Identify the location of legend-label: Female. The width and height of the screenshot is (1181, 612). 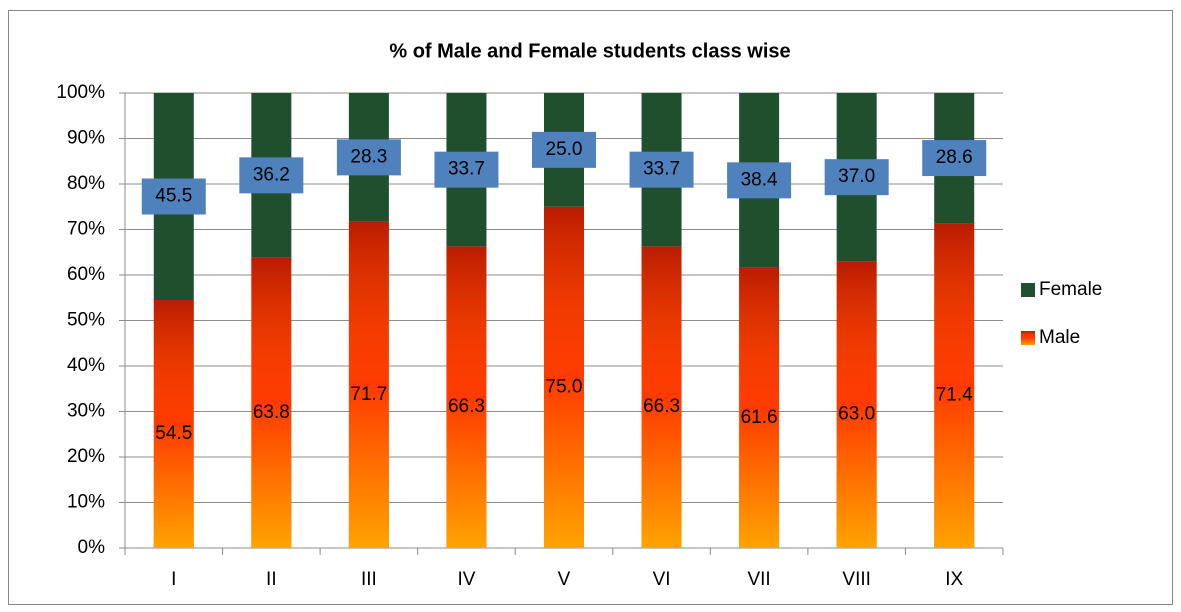
(1070, 289).